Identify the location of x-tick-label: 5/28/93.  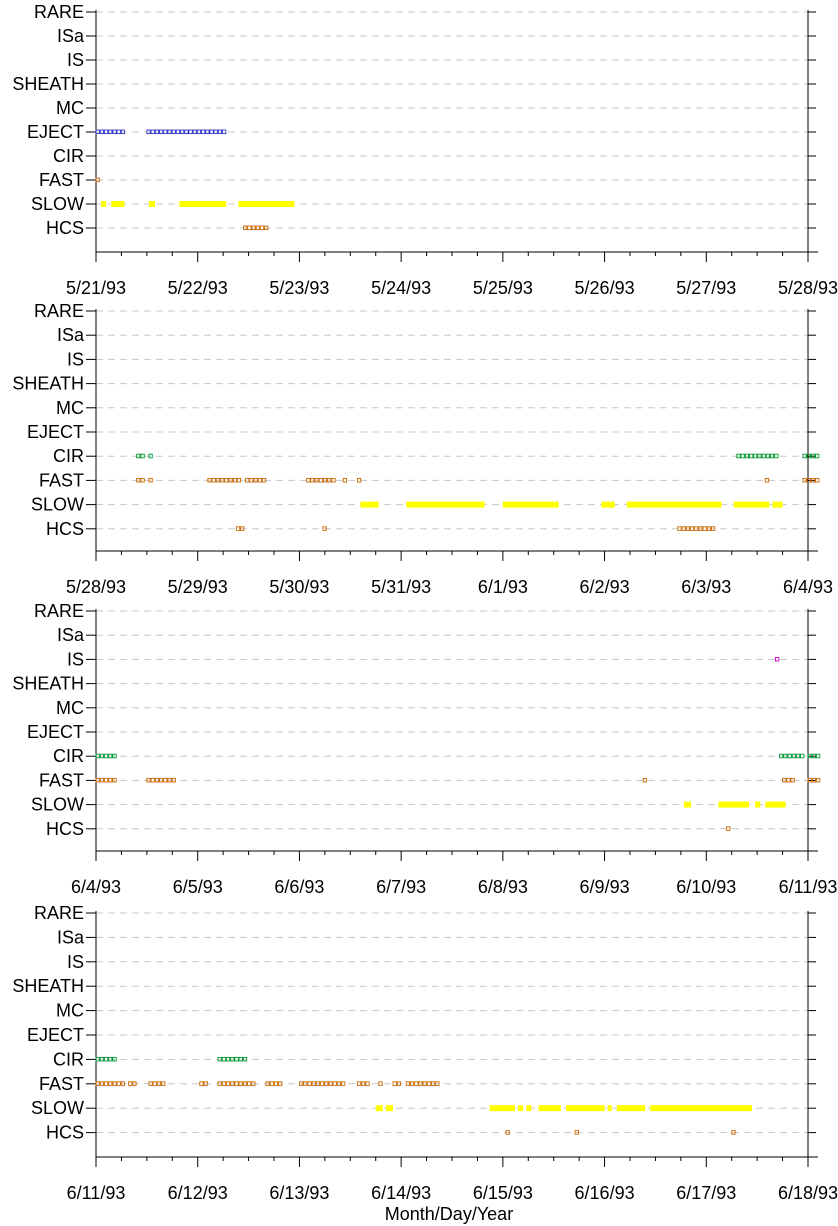
(96, 587).